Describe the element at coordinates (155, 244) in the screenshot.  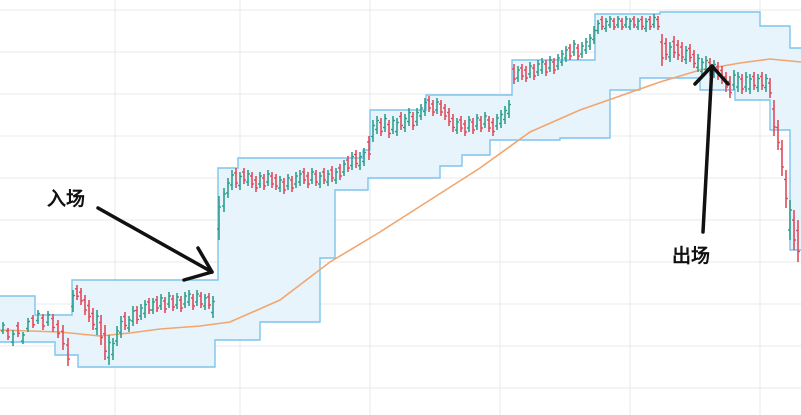
I see `entry-arrow-icon` at that location.